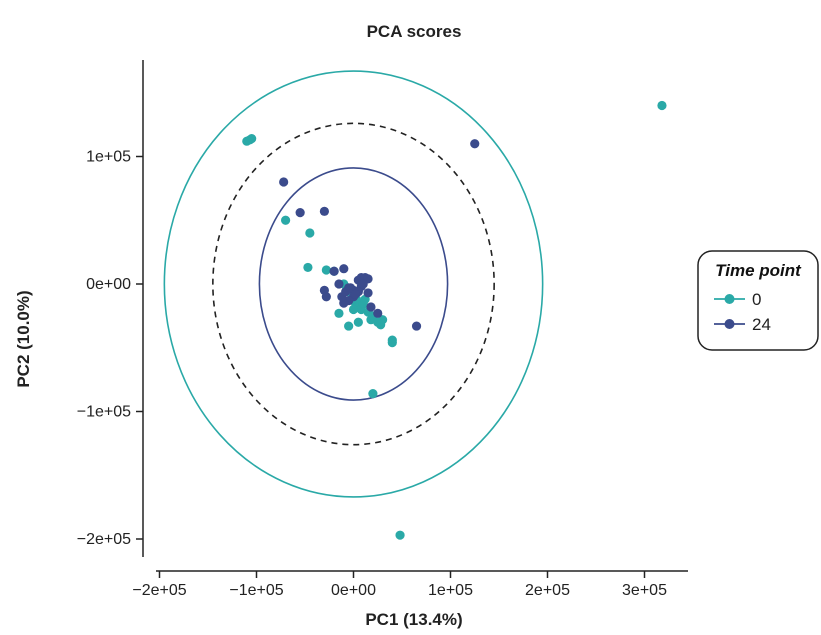 This screenshot has width=821, height=635. I want to click on y-axis-title: PC2 (10.0%), so click(23, 338).